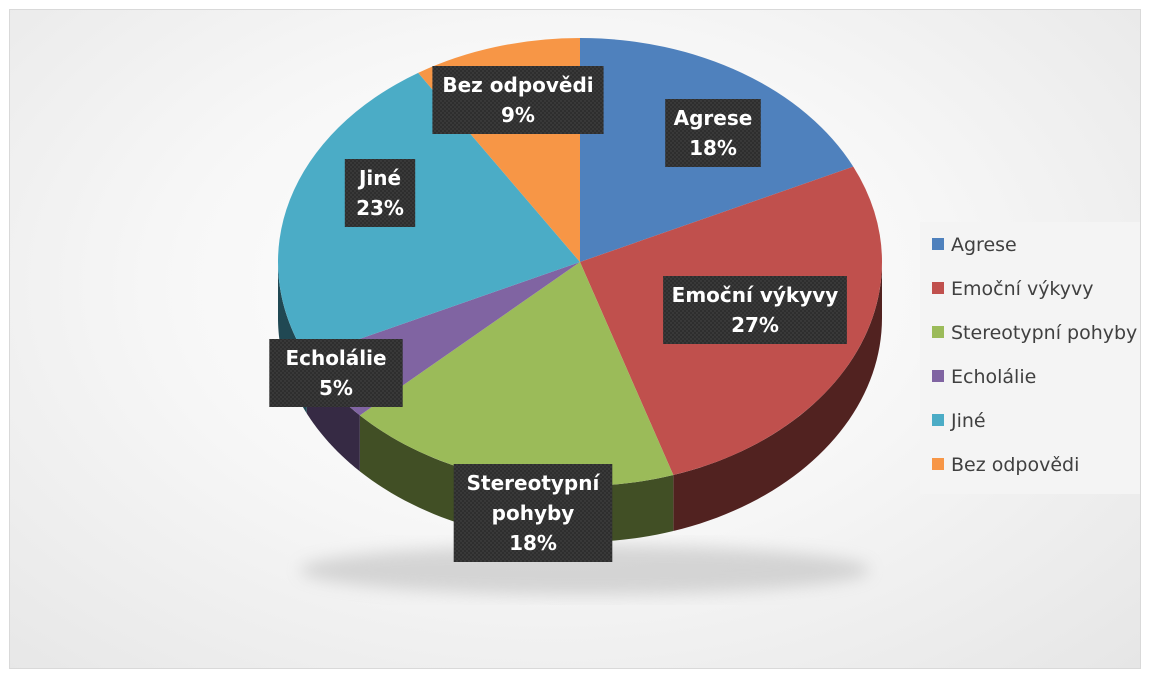 Image resolution: width=1150 pixels, height=678 pixels. What do you see at coordinates (994, 377) in the screenshot?
I see `legend-label: Echolálie` at bounding box center [994, 377].